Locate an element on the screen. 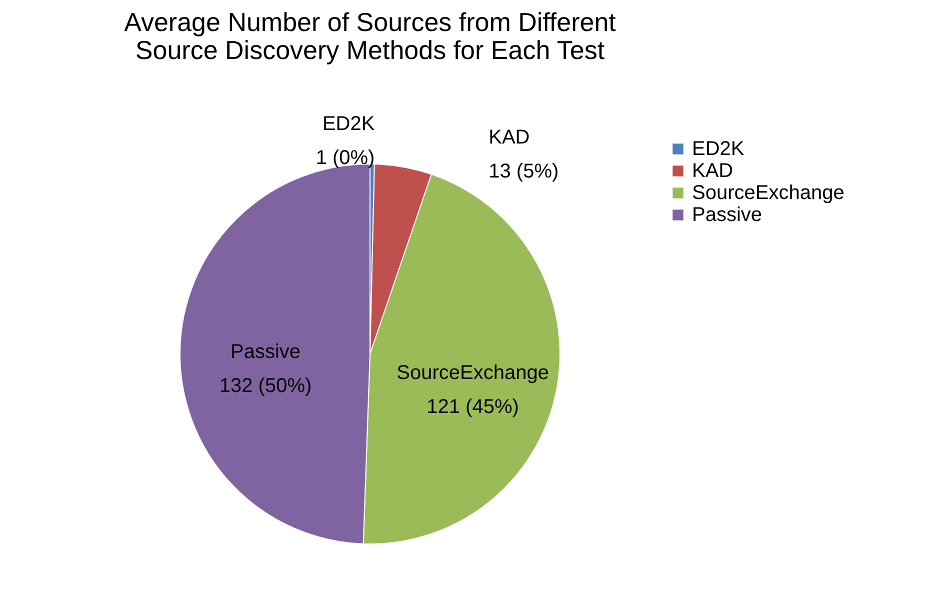 This screenshot has width=925, height=603. legend-label: KAD is located at coordinates (713, 171).